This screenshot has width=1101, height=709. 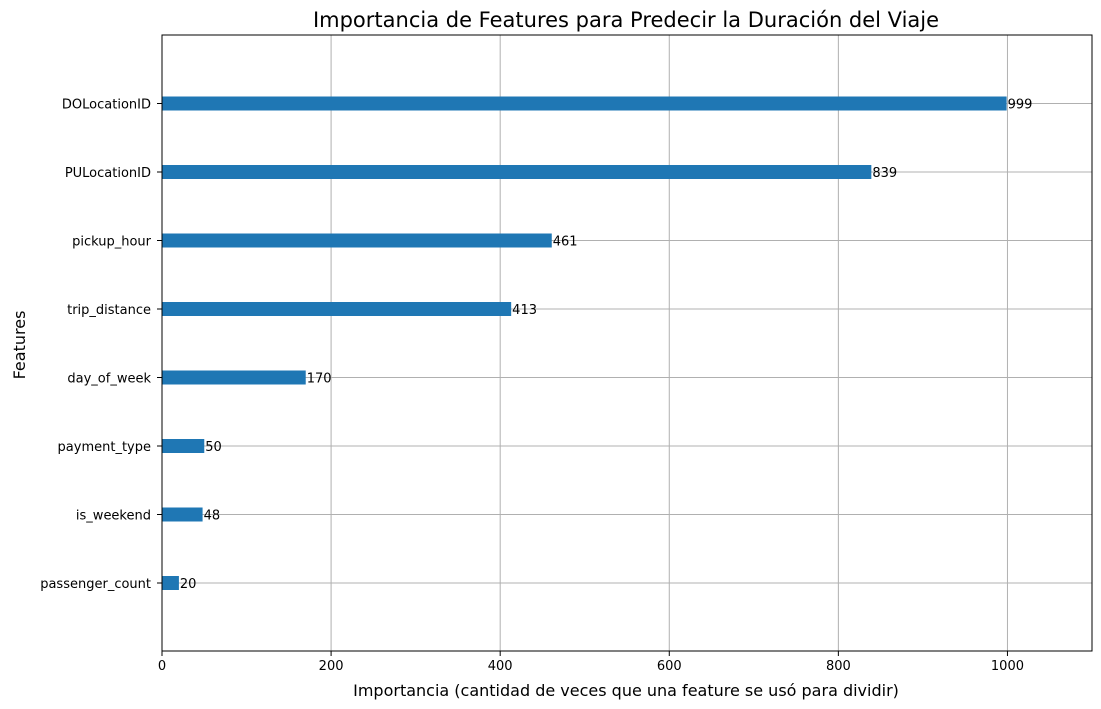 I want to click on x-tick-label: 200, so click(x=331, y=666).